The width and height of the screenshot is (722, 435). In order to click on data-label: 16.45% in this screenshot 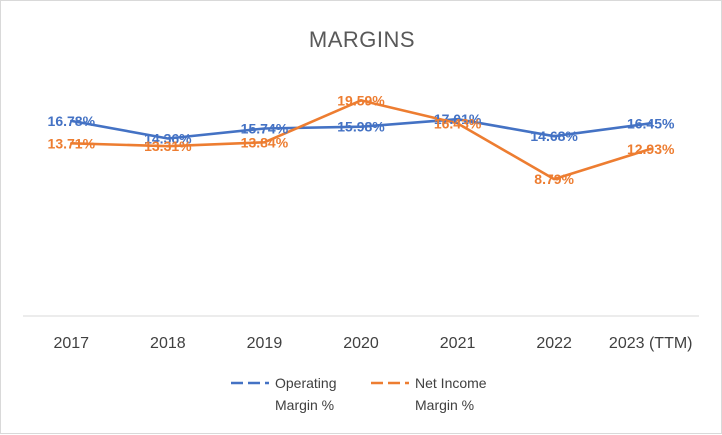, I will do `click(651, 123)`.